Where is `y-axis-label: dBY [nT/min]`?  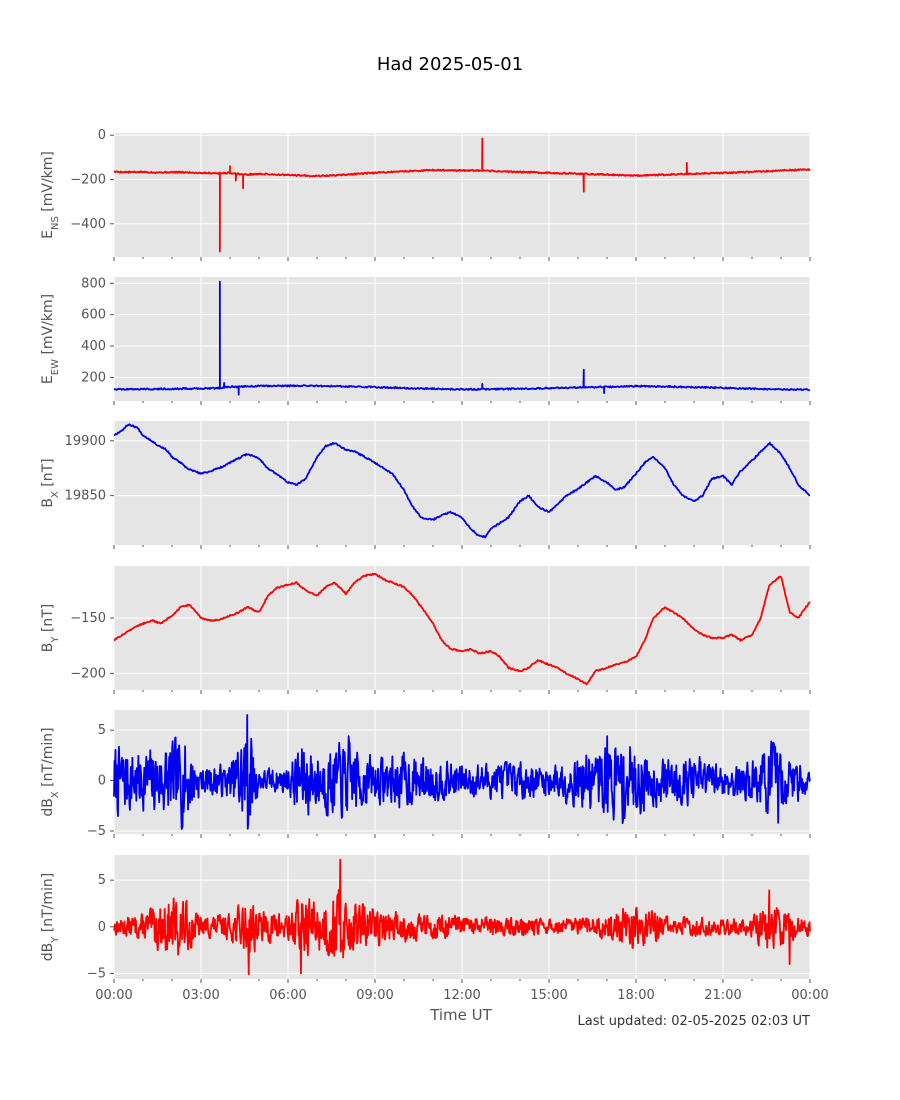 y-axis-label: dBY [nT/min] is located at coordinates (50, 917).